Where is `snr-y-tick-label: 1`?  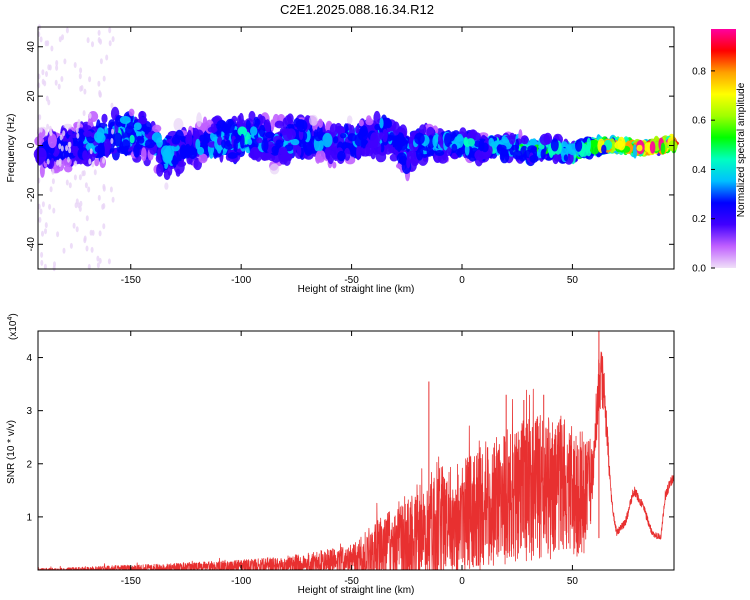 snr-y-tick-label: 1 is located at coordinates (29, 517).